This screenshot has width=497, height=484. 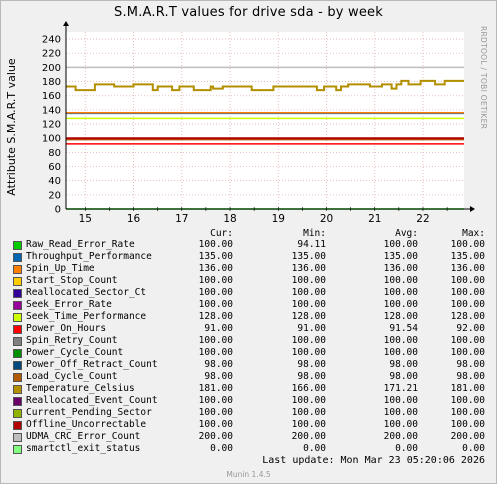 I want to click on legend-row: smartctl_exit_status 0.00 0.00 0.00 0.00, so click(x=248, y=449).